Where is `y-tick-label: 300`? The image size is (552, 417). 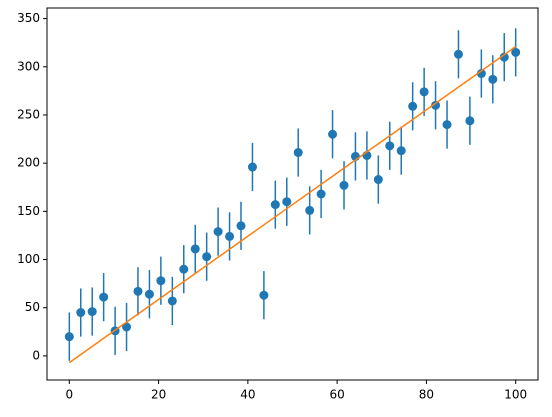 y-tick-label: 300 is located at coordinates (28, 66).